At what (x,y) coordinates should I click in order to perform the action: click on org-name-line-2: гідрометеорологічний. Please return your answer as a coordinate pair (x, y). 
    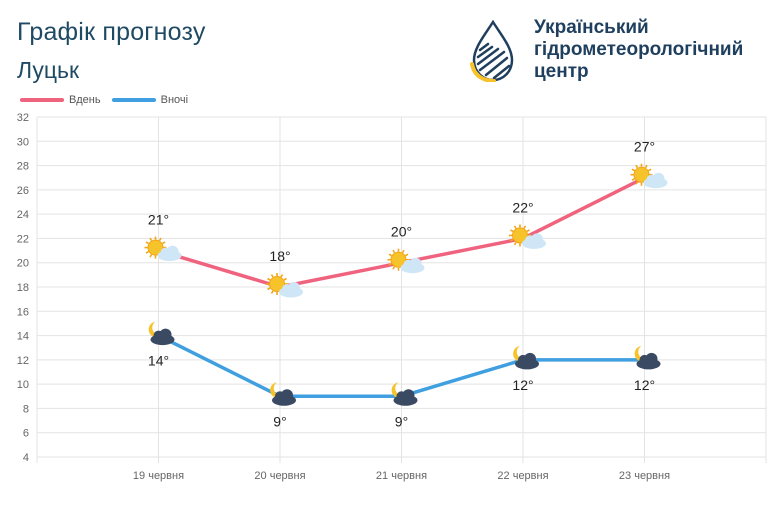
    Looking at the image, I should click on (639, 49).